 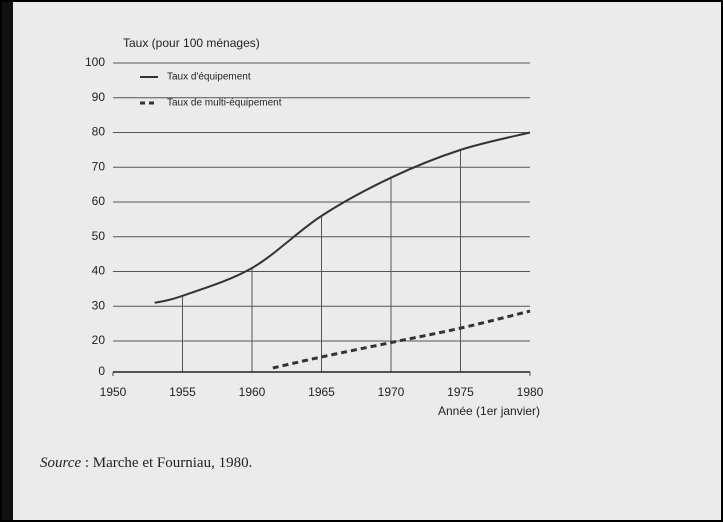 What do you see at coordinates (489, 411) in the screenshot?
I see `x-axis-label: Année (1er janvier)` at bounding box center [489, 411].